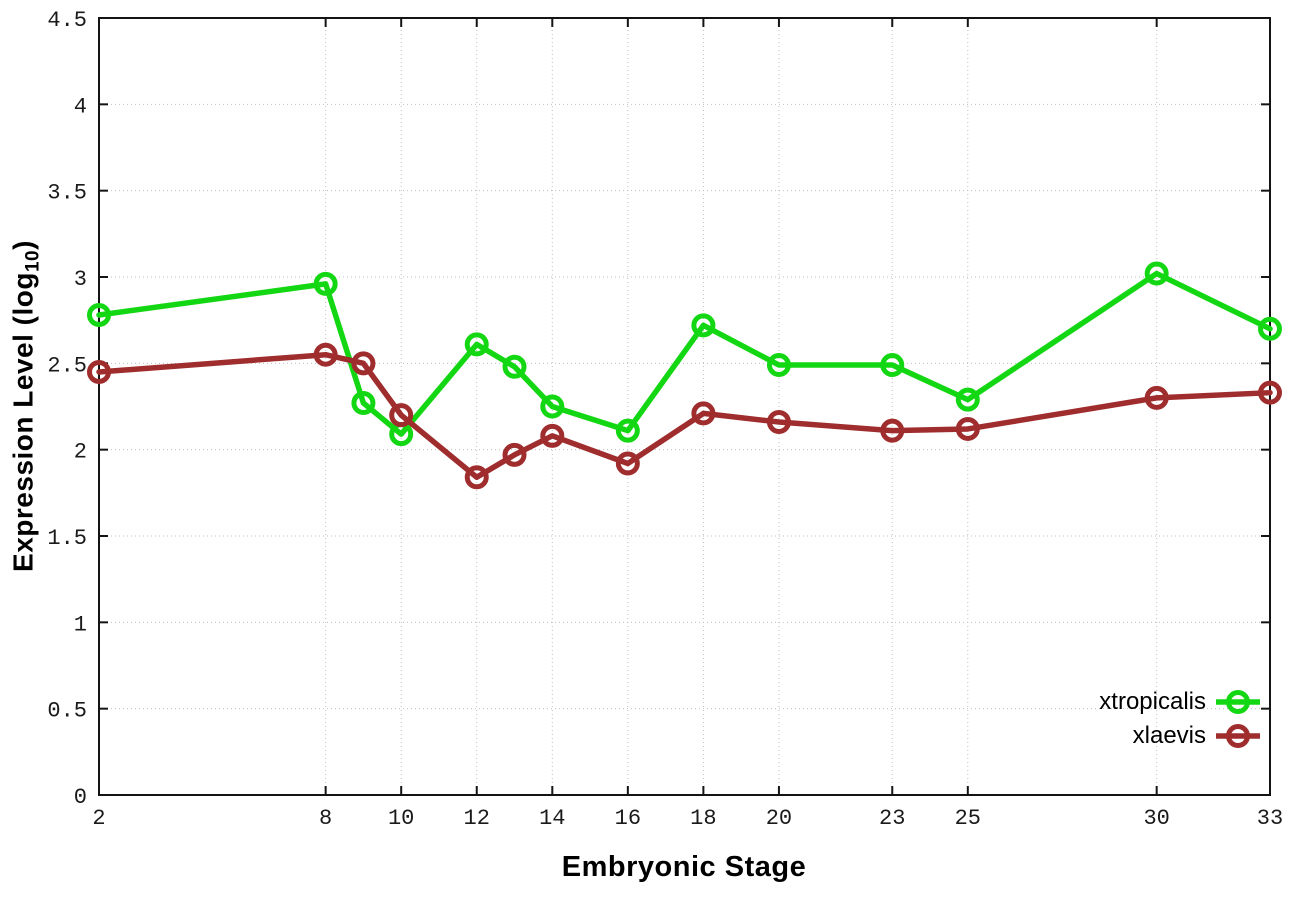 This screenshot has width=1296, height=907. I want to click on y-tick-label: 1.5, so click(67, 538).